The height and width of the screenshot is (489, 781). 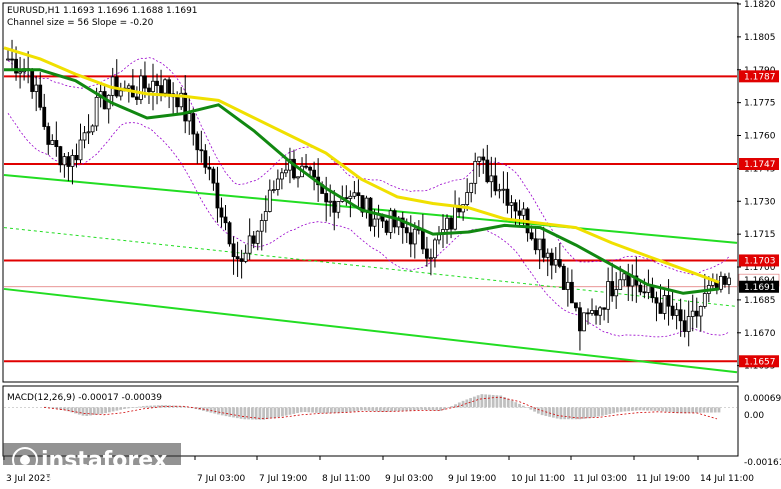 What do you see at coordinates (663, 479) in the screenshot?
I see `x-tick-label: 11 Jul 19:00` at bounding box center [663, 479].